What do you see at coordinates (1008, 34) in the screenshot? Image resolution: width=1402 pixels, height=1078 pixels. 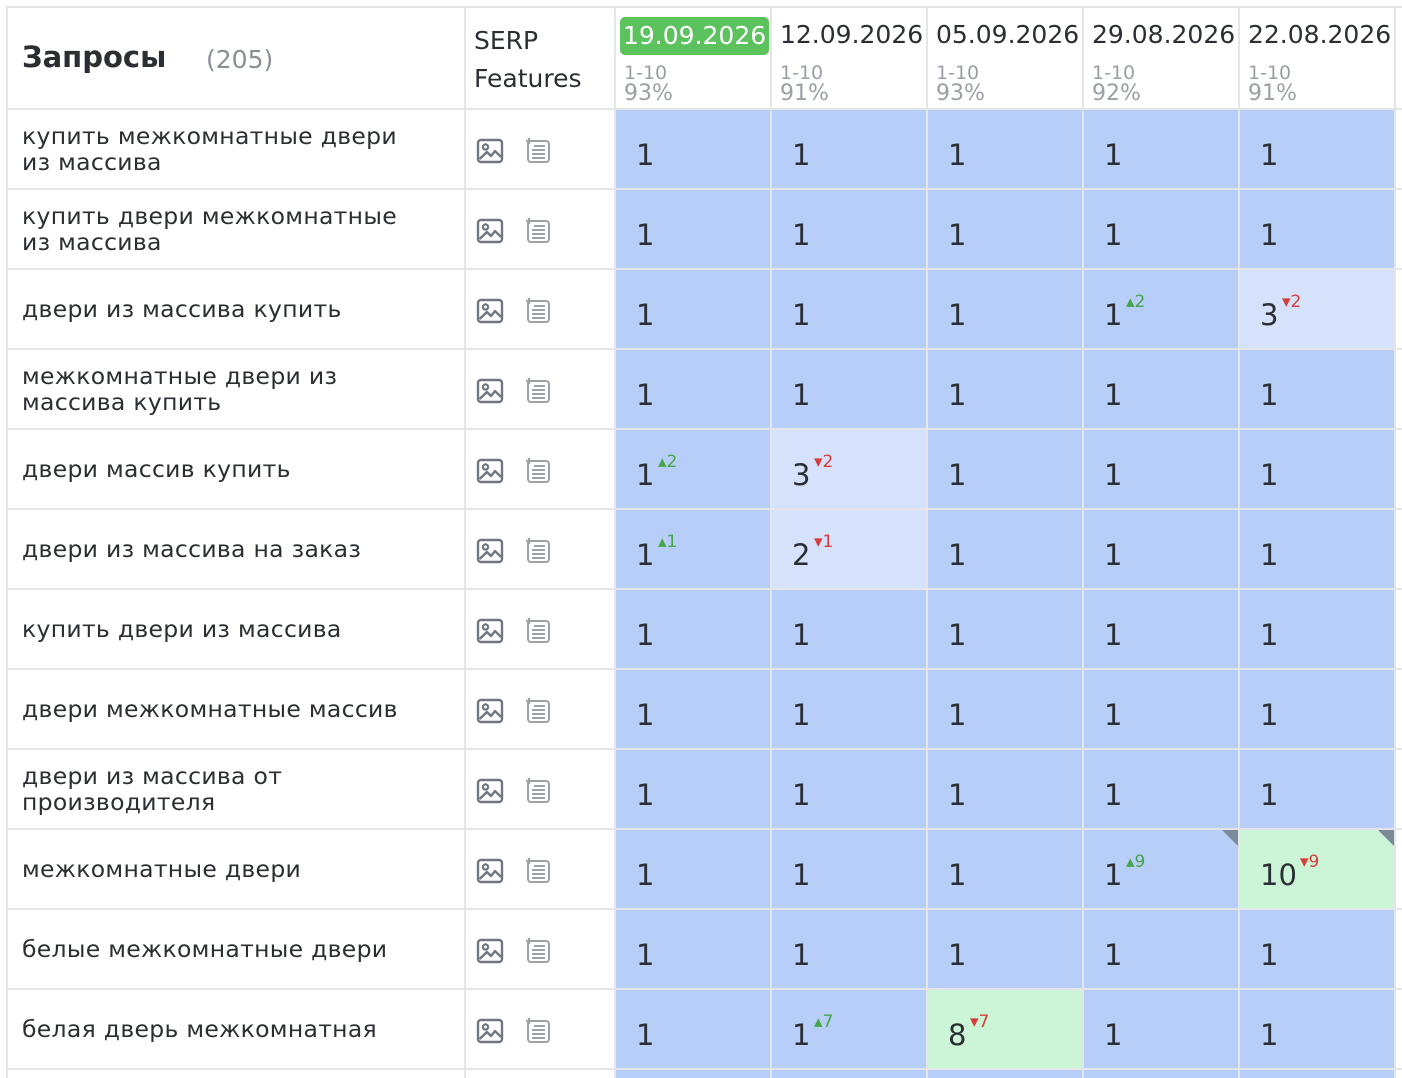 I see `date-column-header: 05.09.2026` at bounding box center [1008, 34].